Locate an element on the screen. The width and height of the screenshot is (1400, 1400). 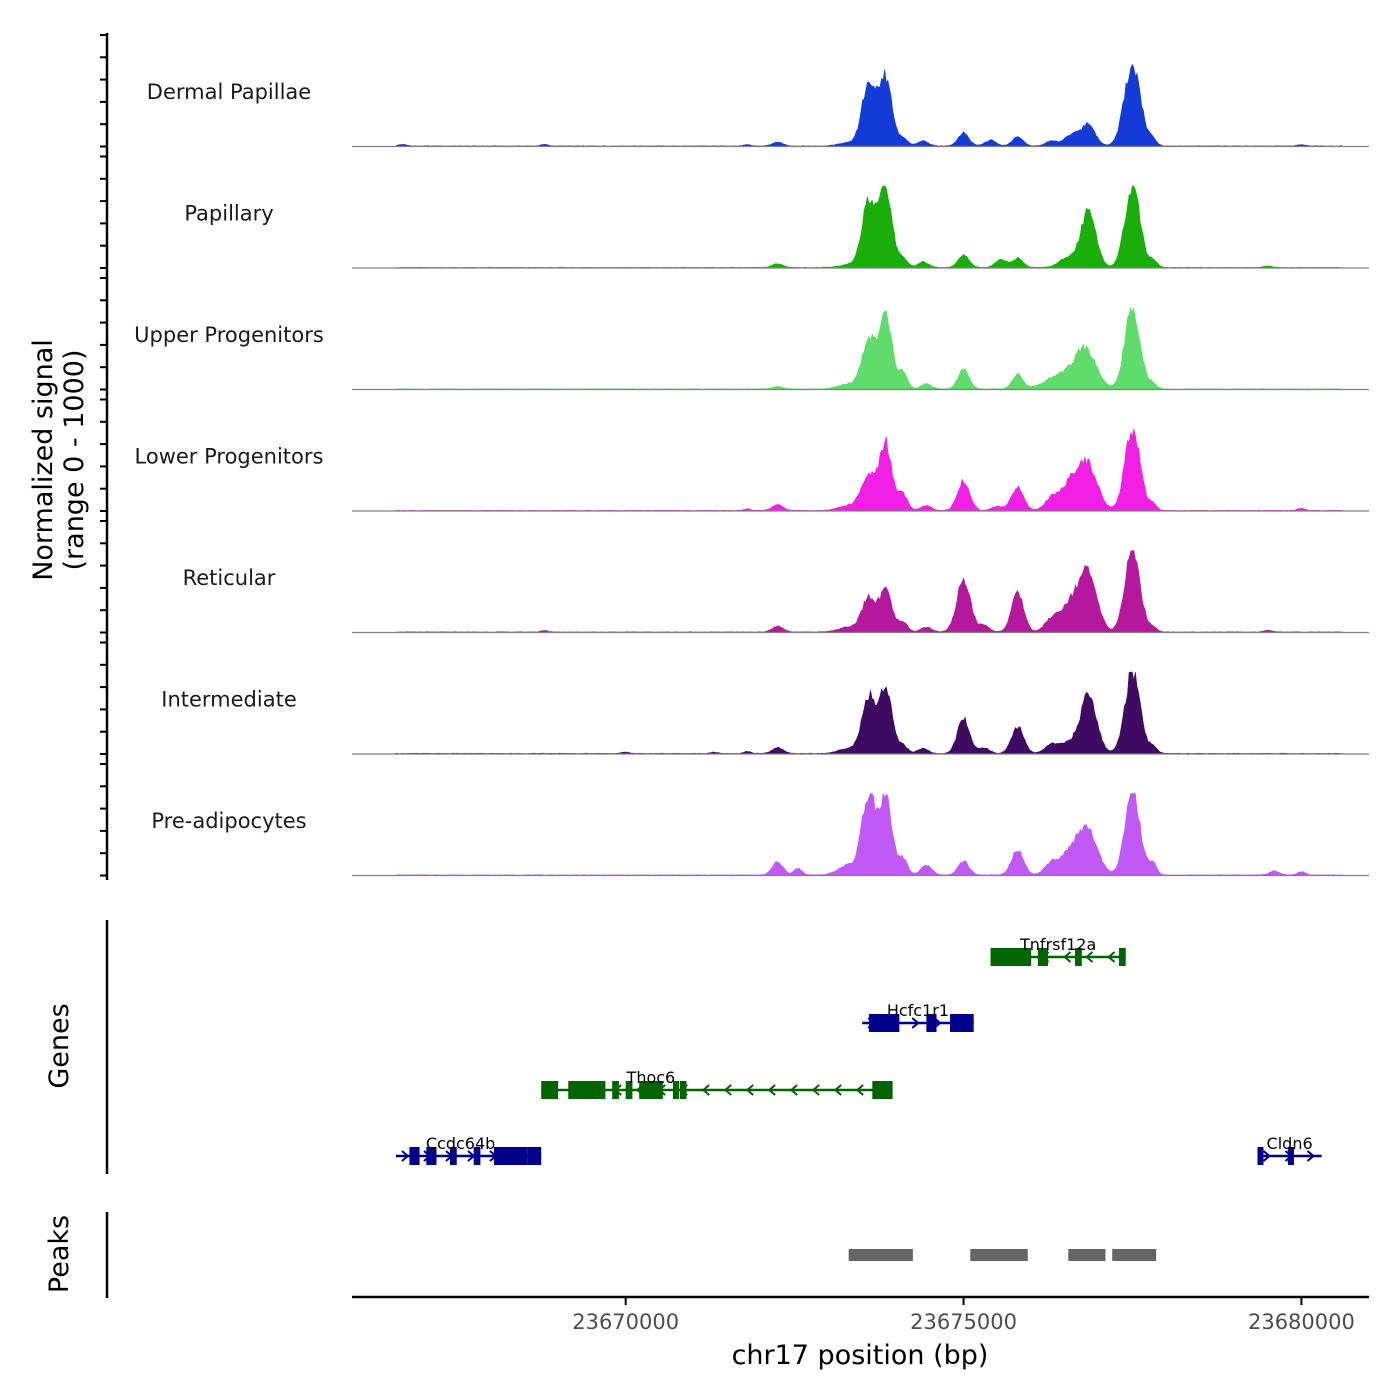
gene-tnfrsf12a: Tnfrsf12a is located at coordinates (1058, 950).